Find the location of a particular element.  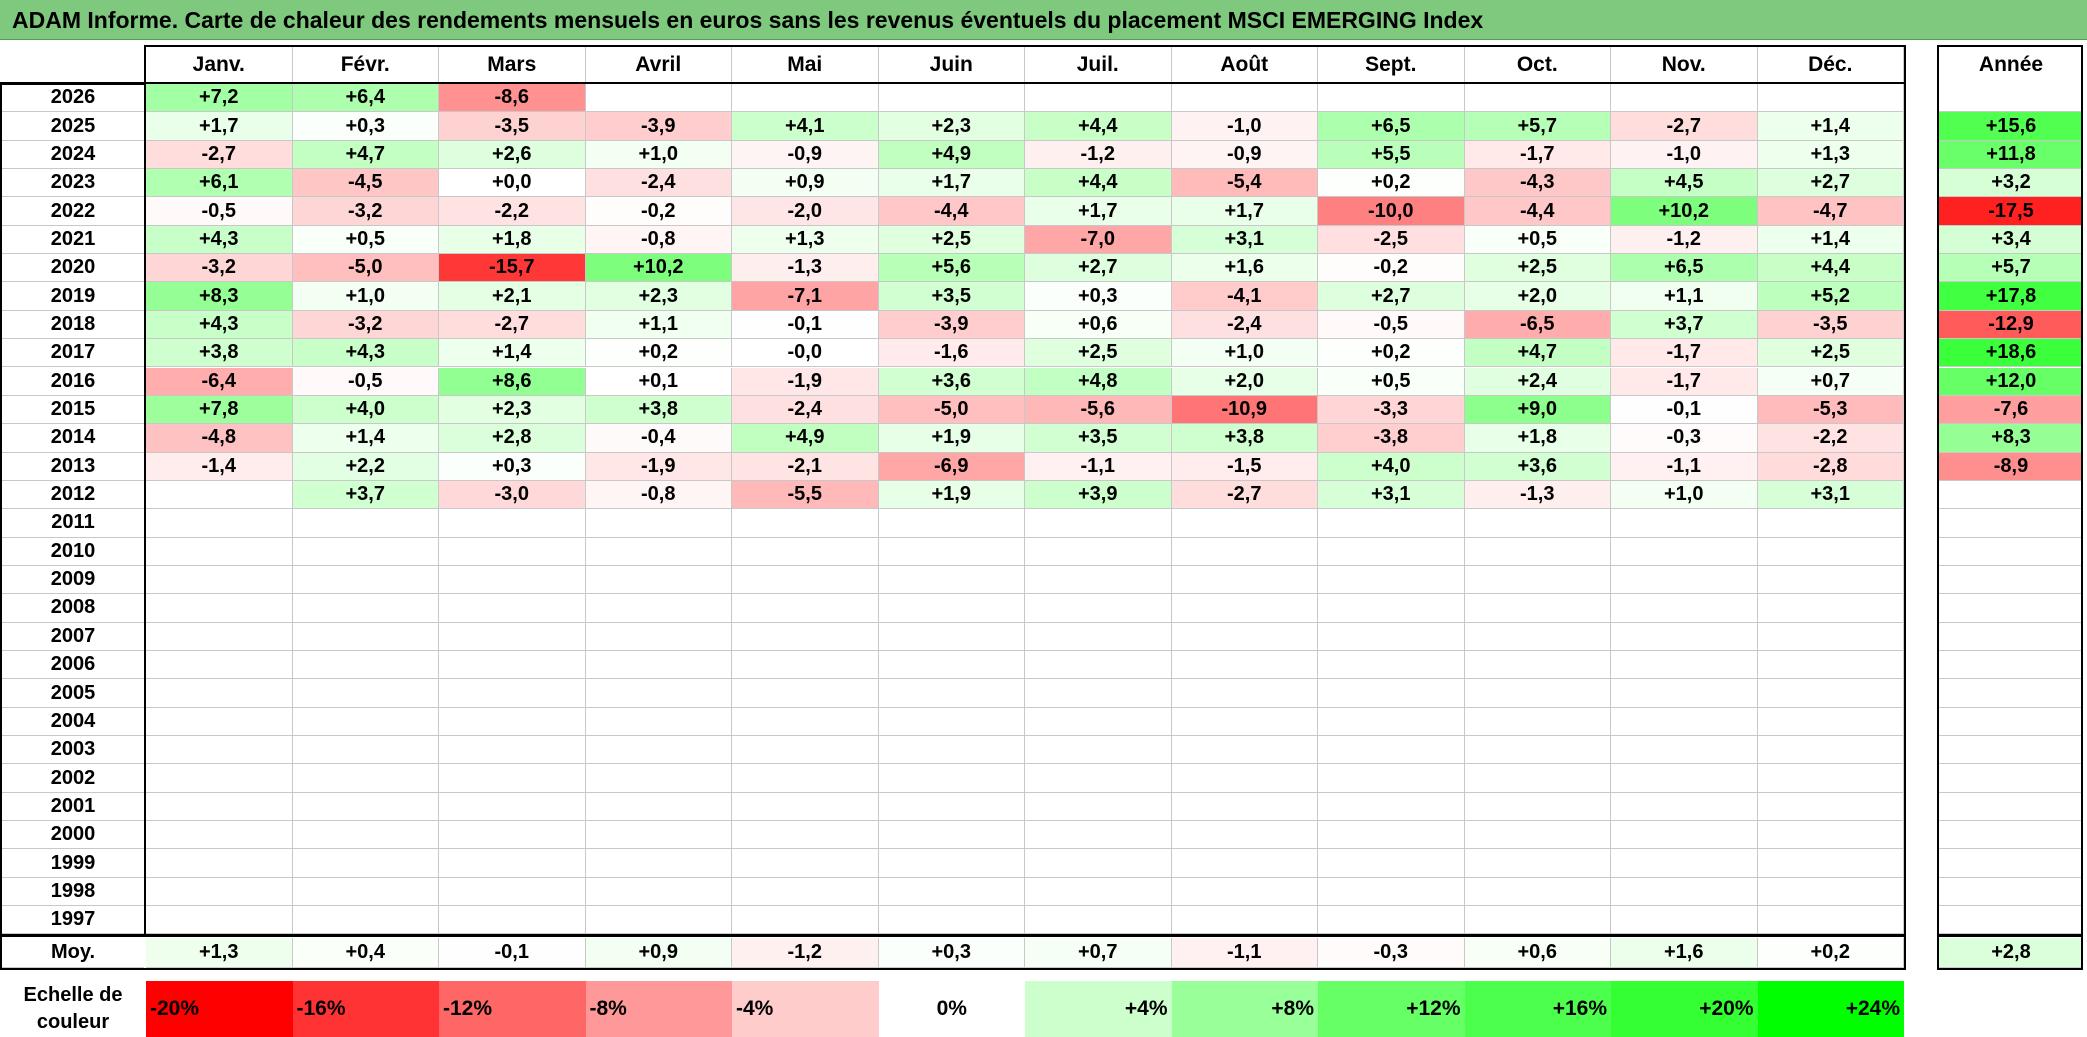

heatmap-cell: +3,6 is located at coordinates (1537, 466).